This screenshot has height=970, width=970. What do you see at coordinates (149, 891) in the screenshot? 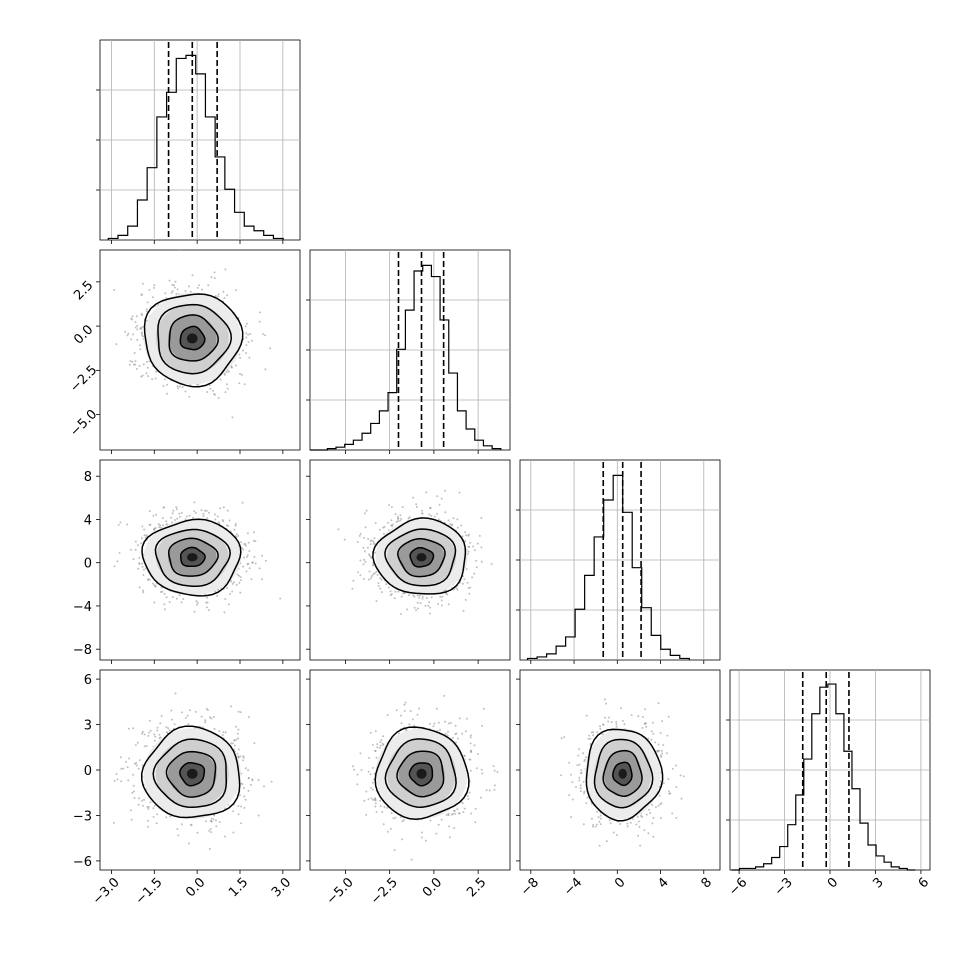
I see `x-tick-label: −1.5` at bounding box center [149, 891].